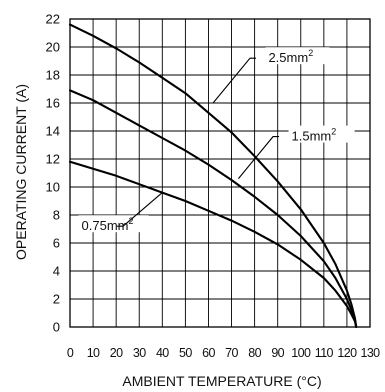 The width and height of the screenshot is (385, 392). Describe the element at coordinates (56, 271) in the screenshot. I see `y-tick-4: 4` at that location.